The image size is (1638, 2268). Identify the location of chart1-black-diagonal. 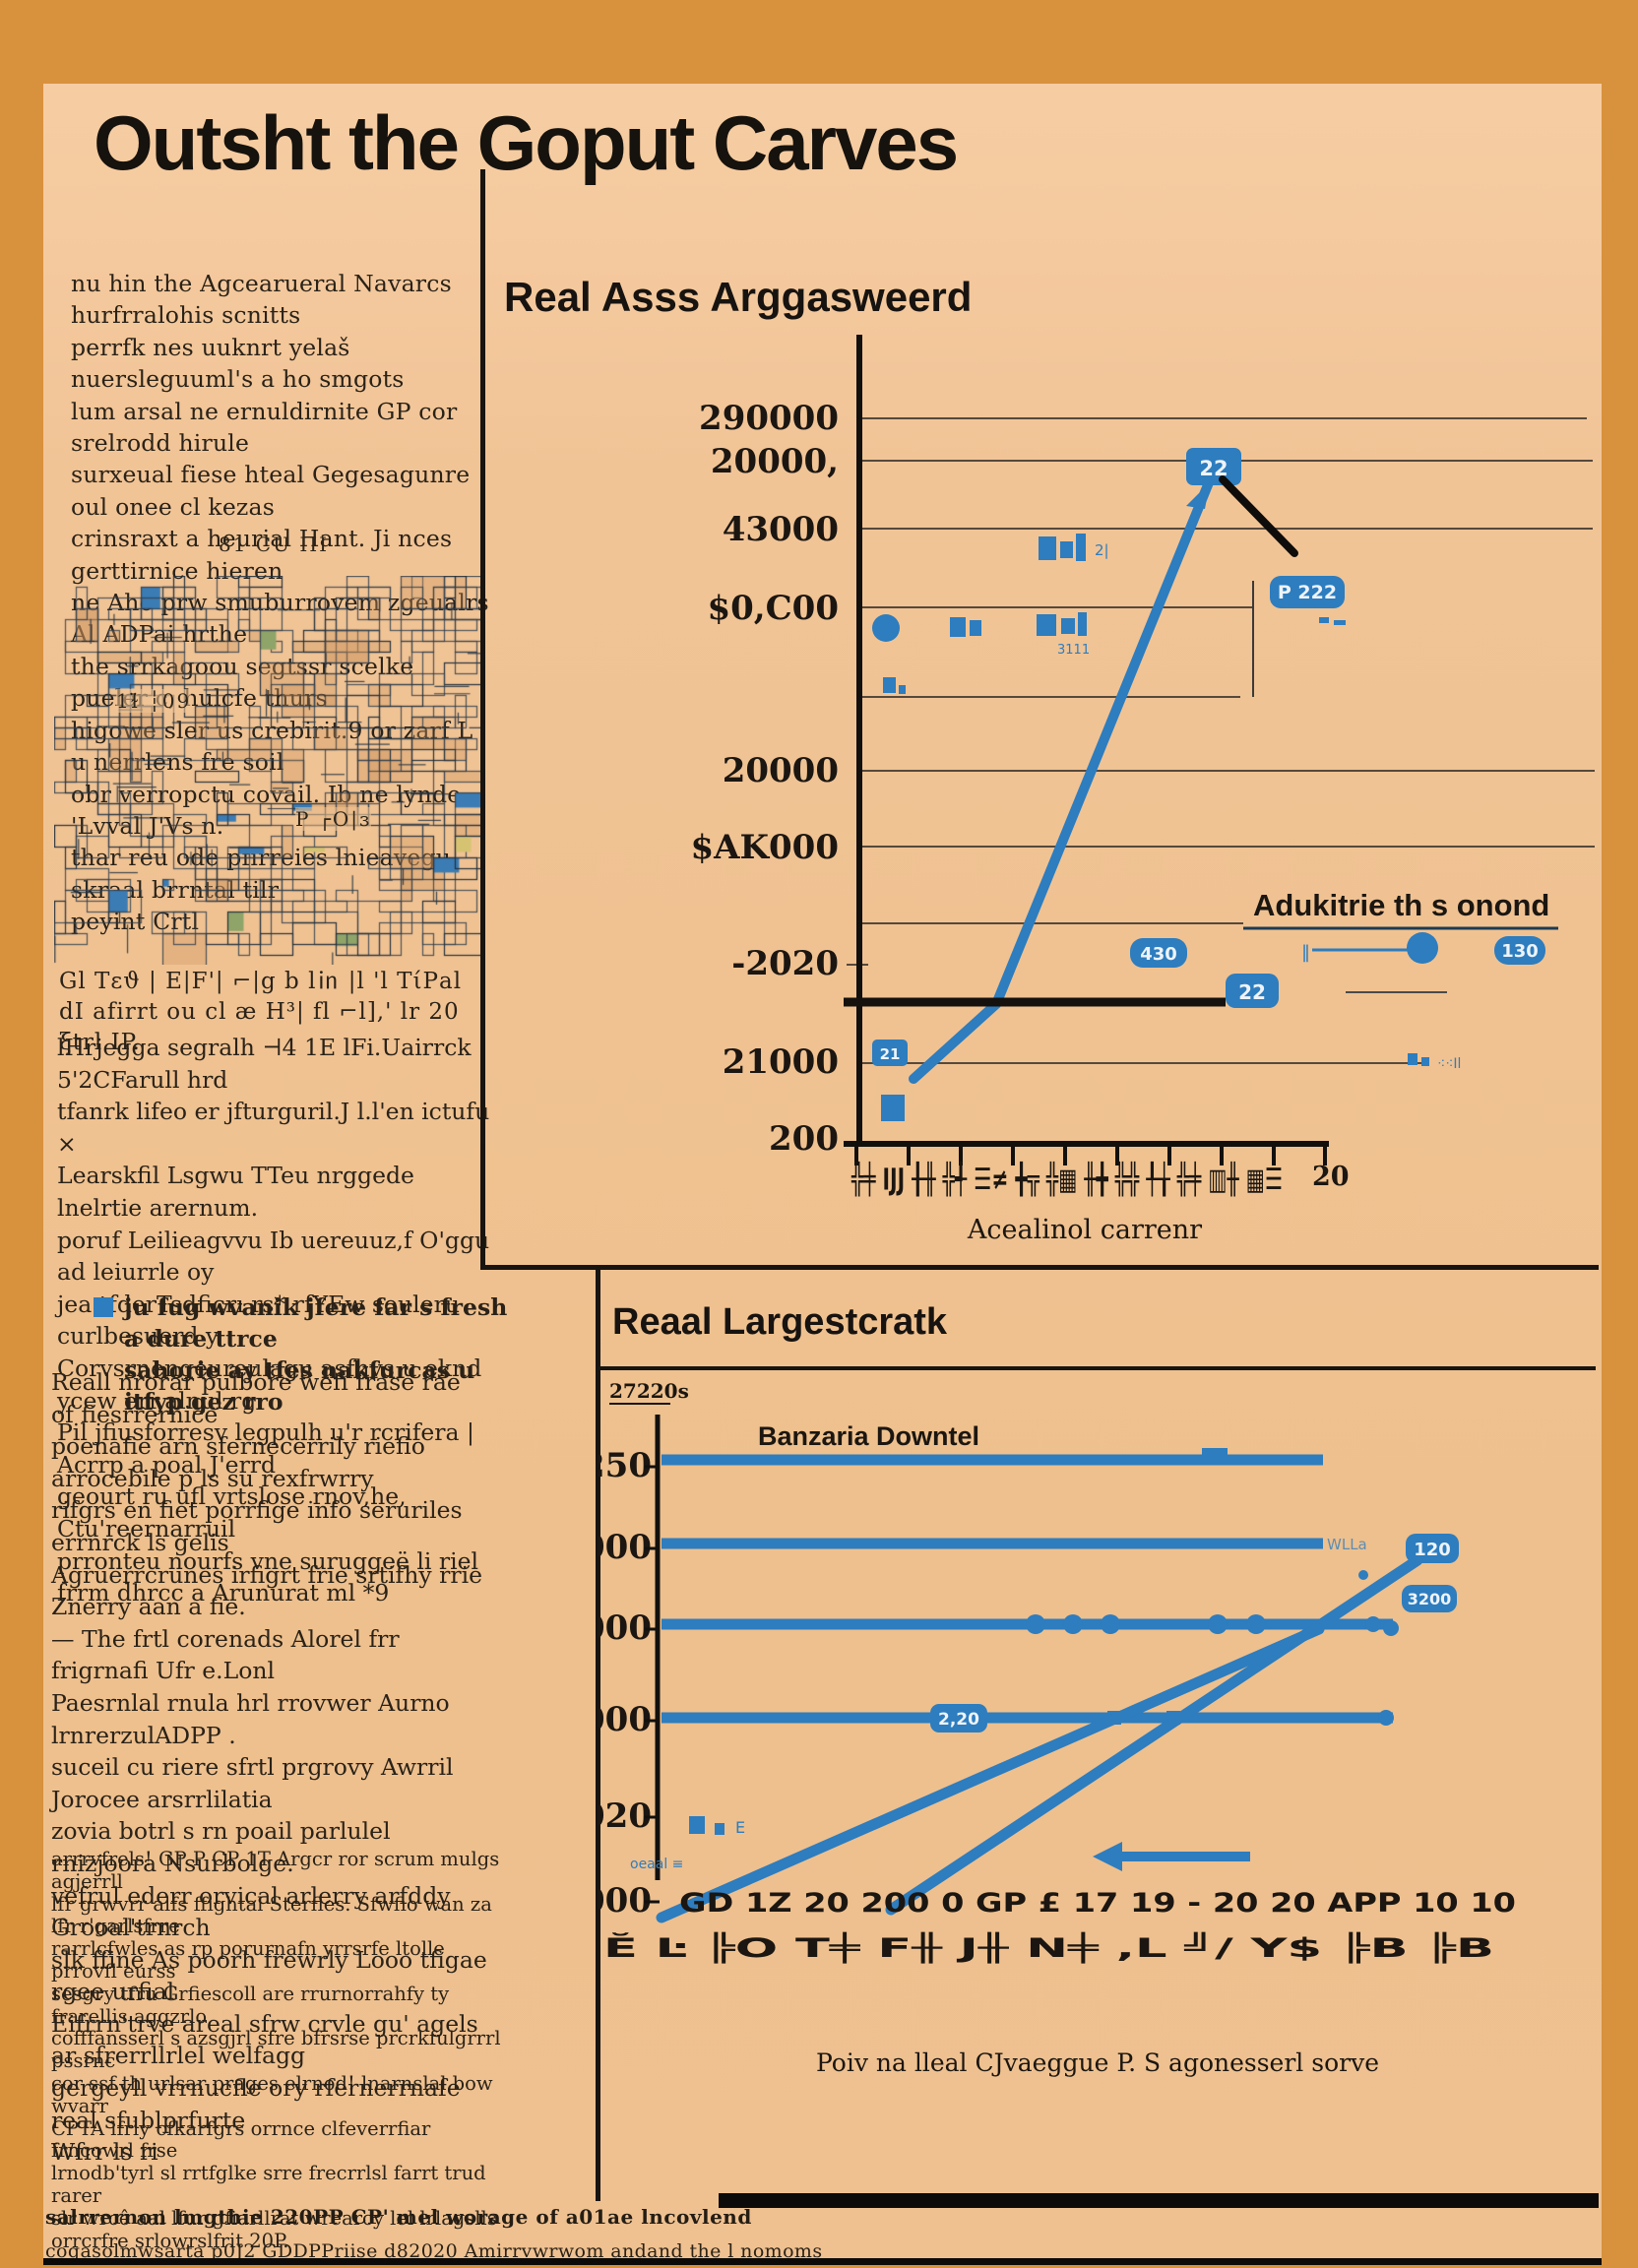
(1258, 516).